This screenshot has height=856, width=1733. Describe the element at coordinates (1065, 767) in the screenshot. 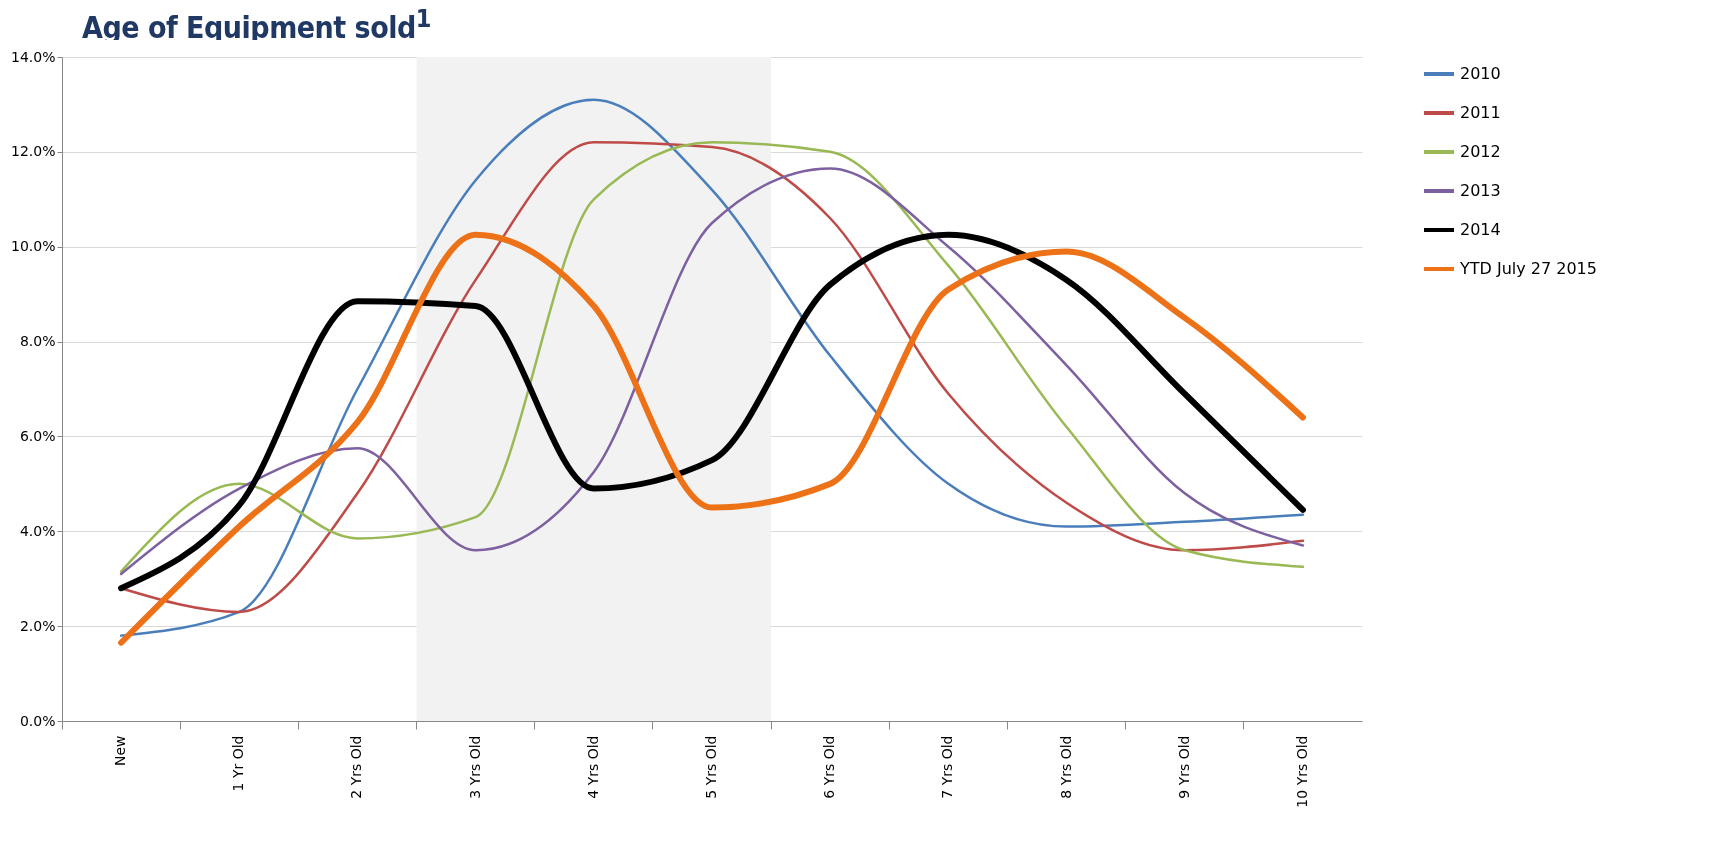

I see `x-tick-label: 8 Yrs Old` at that location.